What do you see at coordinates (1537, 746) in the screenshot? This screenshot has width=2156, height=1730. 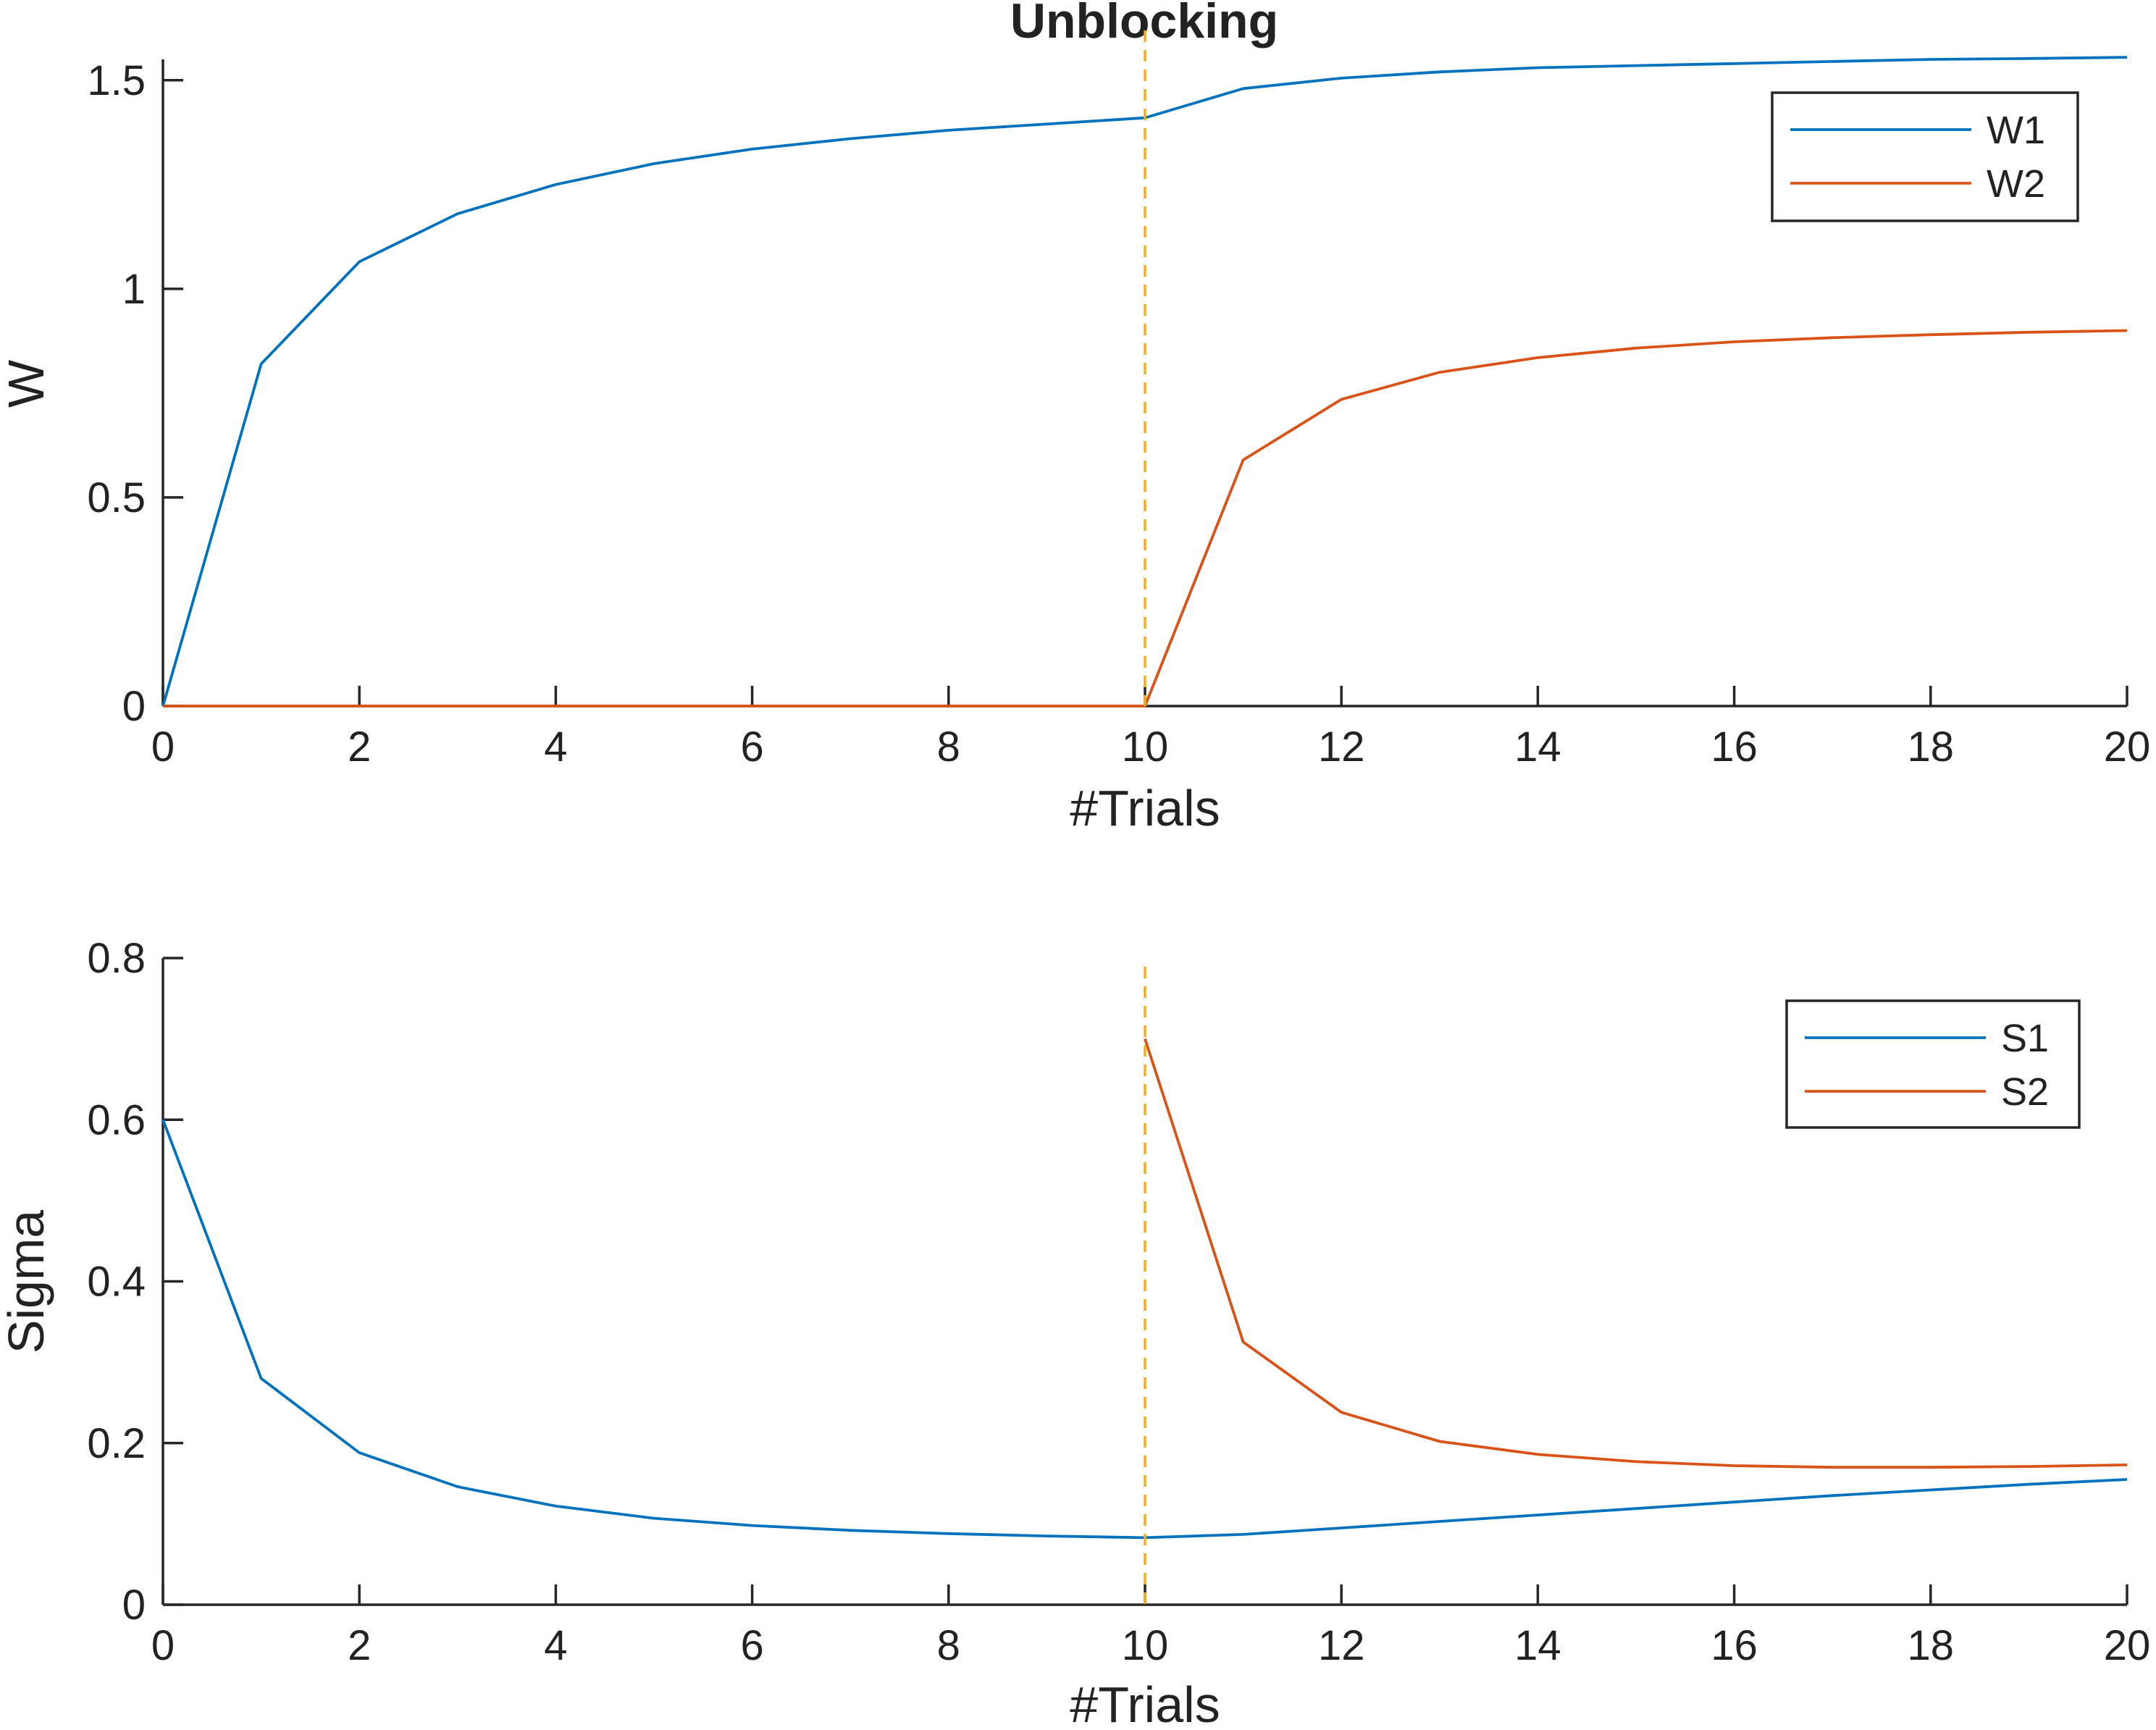 I see `top-x-tick-label: 14` at bounding box center [1537, 746].